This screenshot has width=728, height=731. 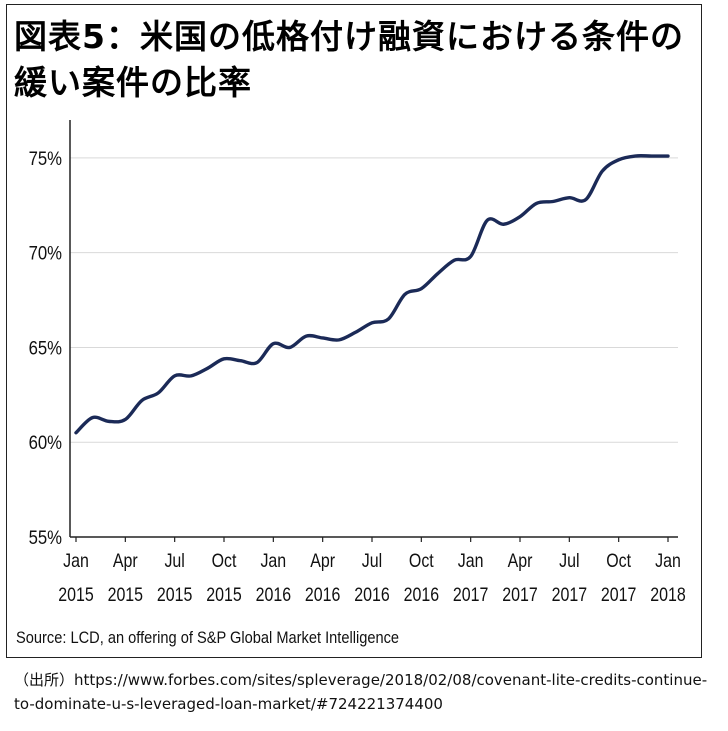 What do you see at coordinates (46, 537) in the screenshot?
I see `y-tick-label: 55%` at bounding box center [46, 537].